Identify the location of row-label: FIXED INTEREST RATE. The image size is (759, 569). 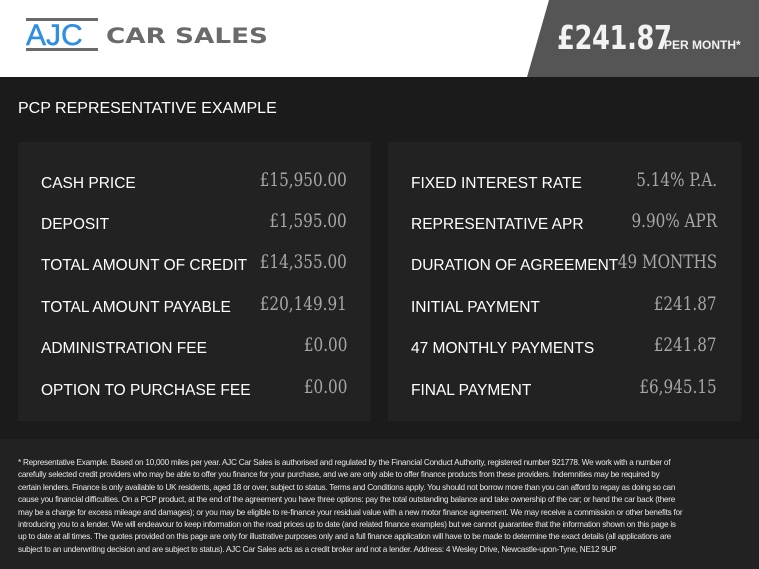
(496, 183).